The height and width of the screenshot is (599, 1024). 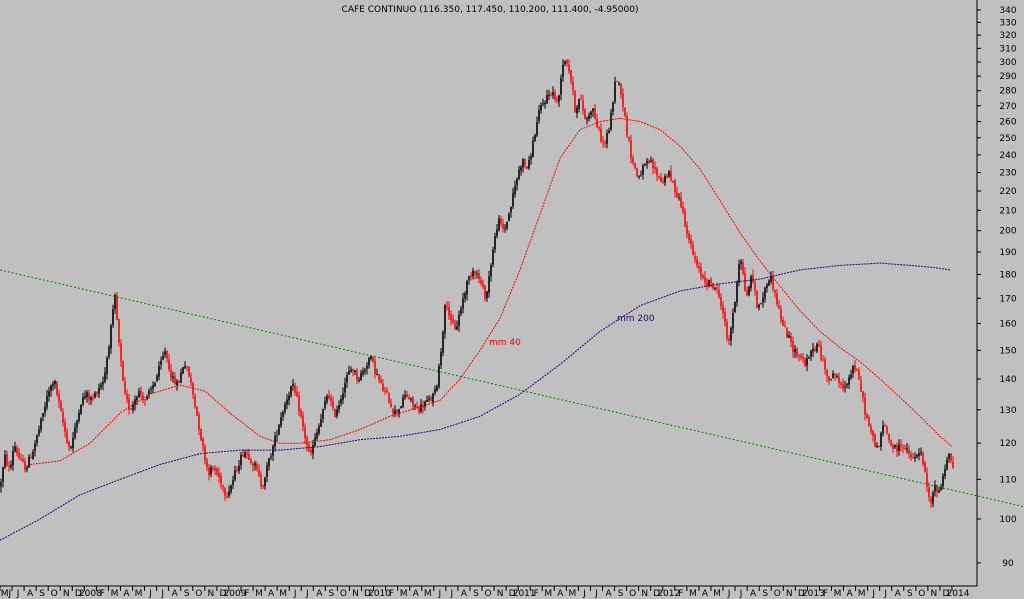 What do you see at coordinates (572, 594) in the screenshot?
I see `x-tick-label: M` at bounding box center [572, 594].